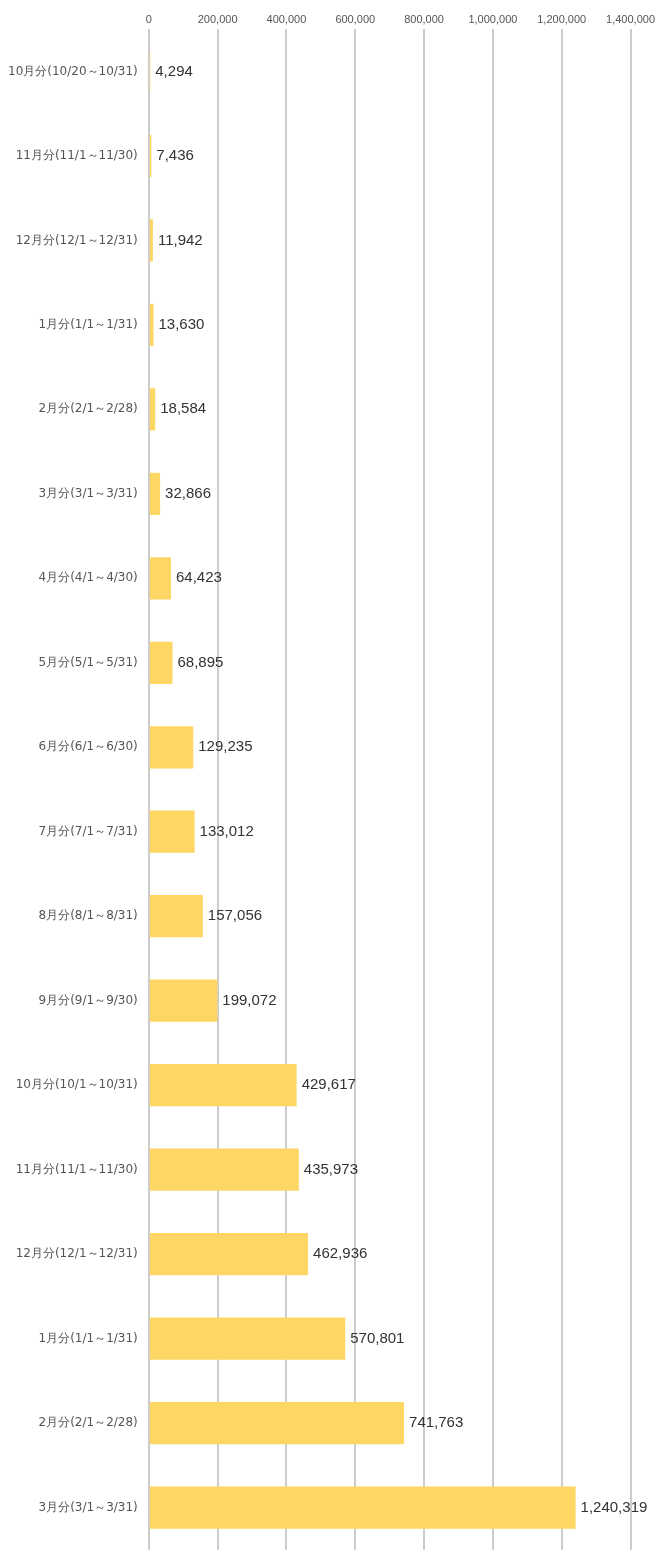 The width and height of the screenshot is (658, 1560). Describe the element at coordinates (88, 830) in the screenshot. I see `y-tick-label: 7月分(7/1～7/31)` at that location.